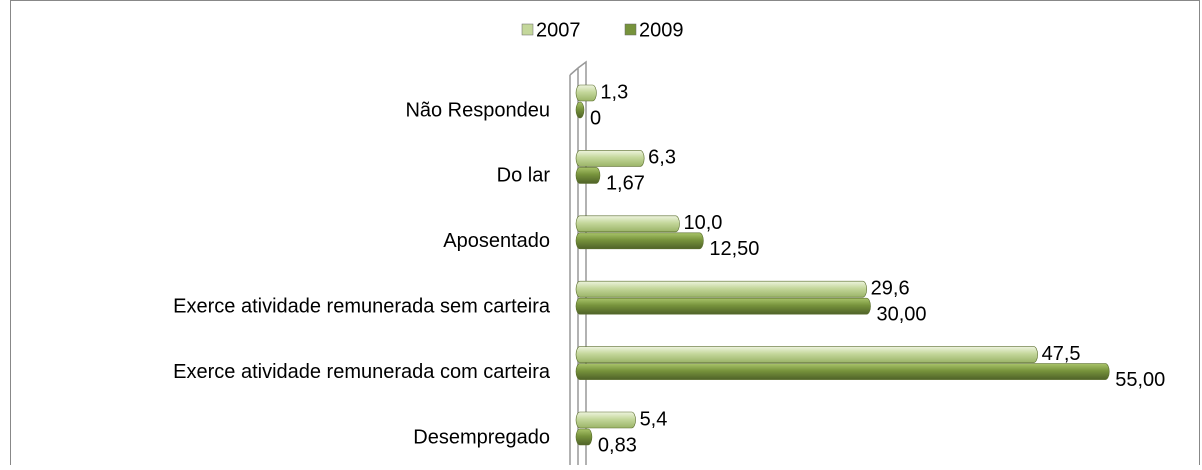 This screenshot has height=470, width=1202. I want to click on value-label: 10,0, so click(703, 223).